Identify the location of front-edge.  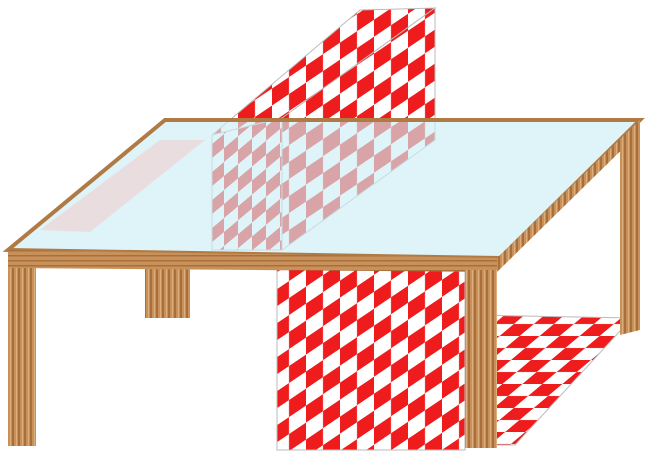
(252, 261).